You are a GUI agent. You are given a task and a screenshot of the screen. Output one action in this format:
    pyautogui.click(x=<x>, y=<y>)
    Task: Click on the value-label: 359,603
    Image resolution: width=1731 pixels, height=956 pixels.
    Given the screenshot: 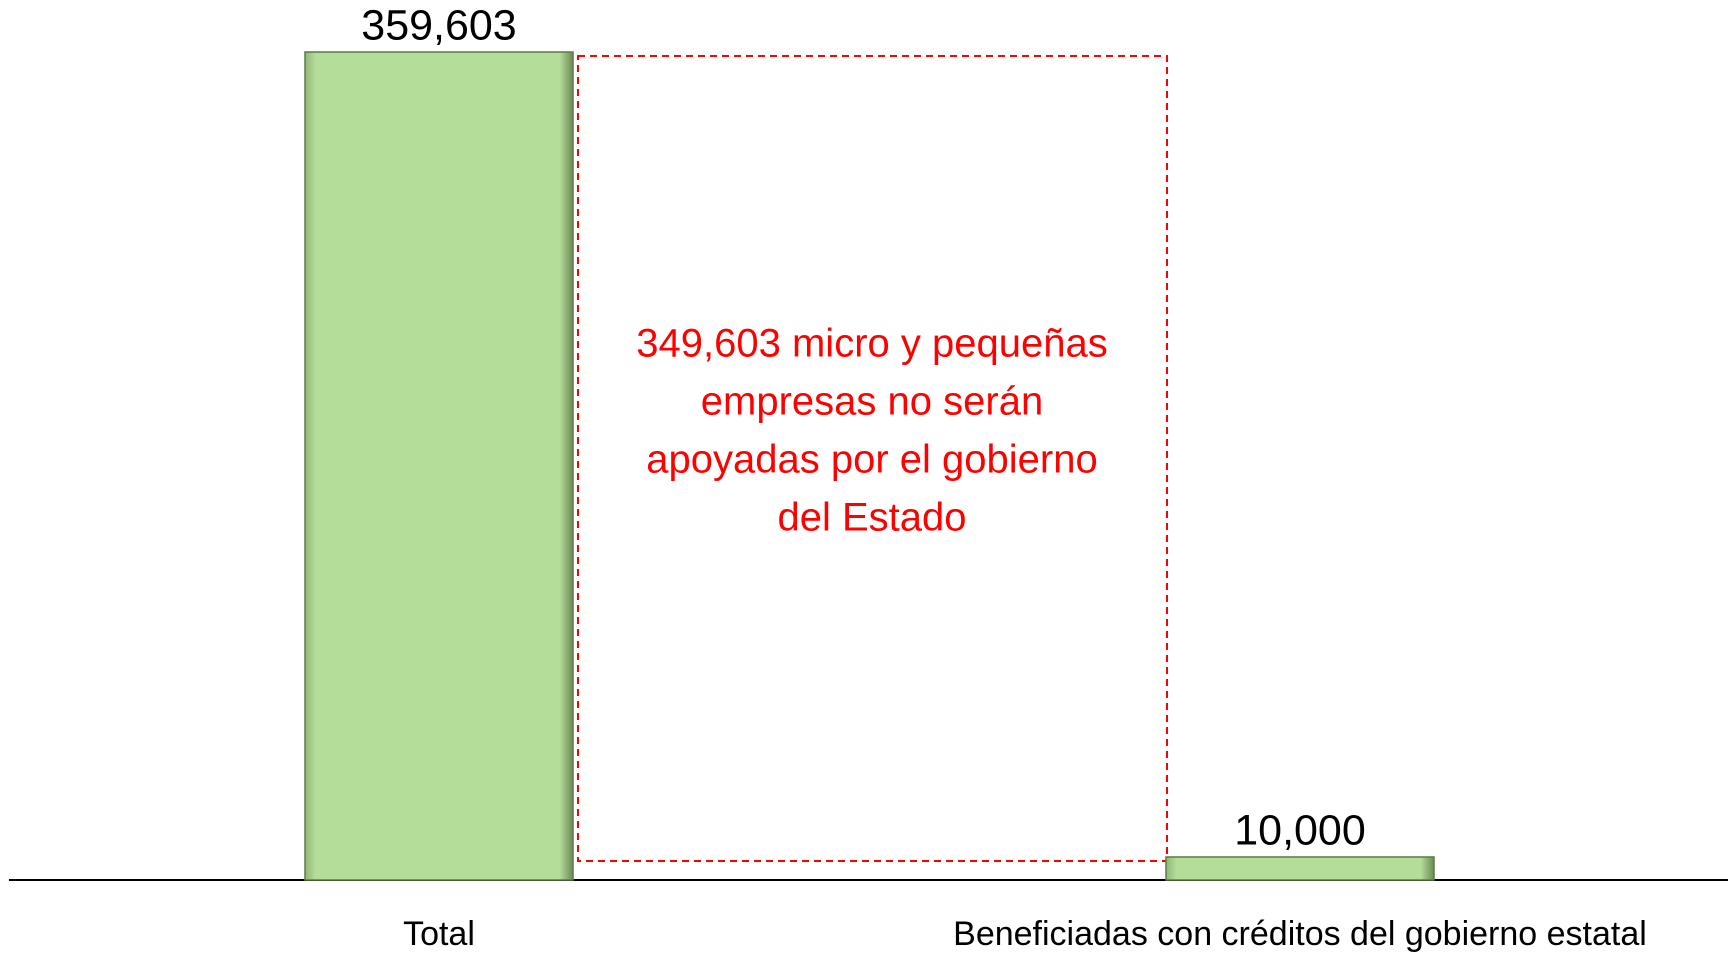 What is the action you would take?
    pyautogui.click(x=438, y=25)
    